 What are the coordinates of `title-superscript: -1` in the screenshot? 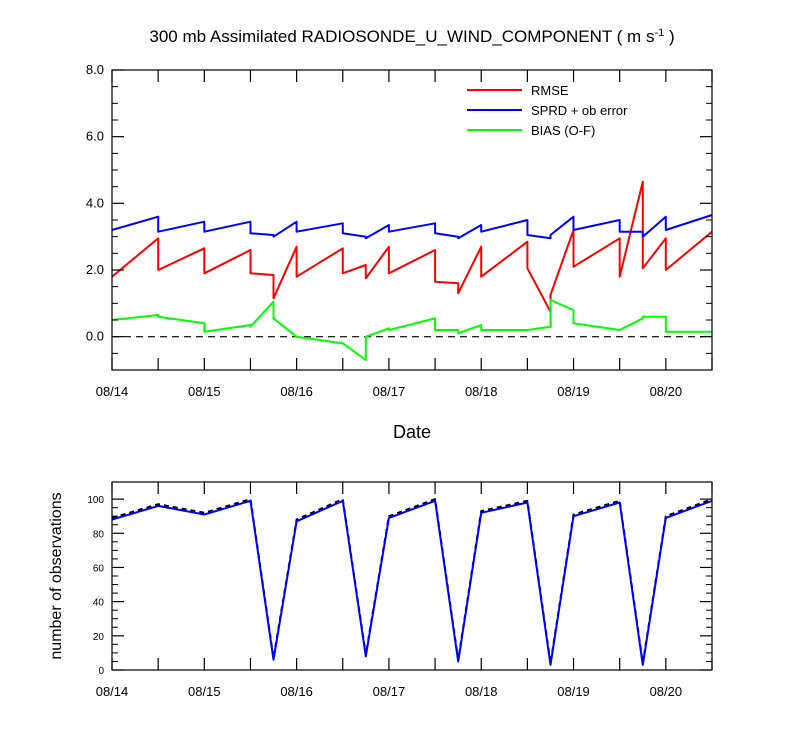 It's located at (659, 33).